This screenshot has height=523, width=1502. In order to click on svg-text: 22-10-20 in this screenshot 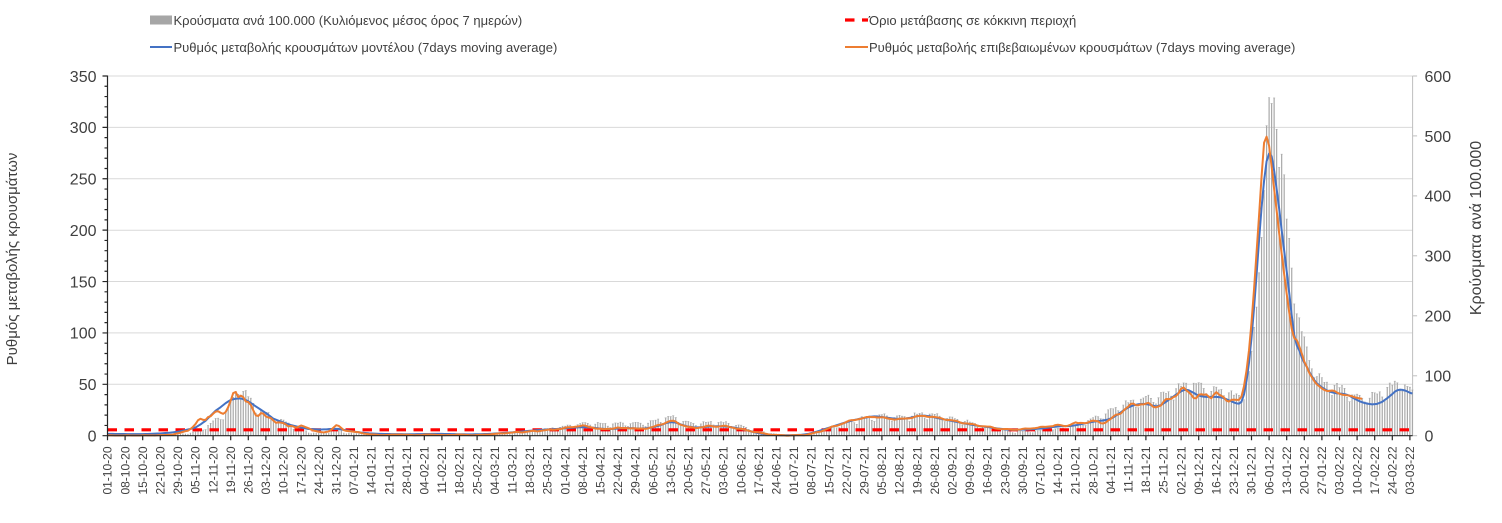, I will do `click(161, 470)`.